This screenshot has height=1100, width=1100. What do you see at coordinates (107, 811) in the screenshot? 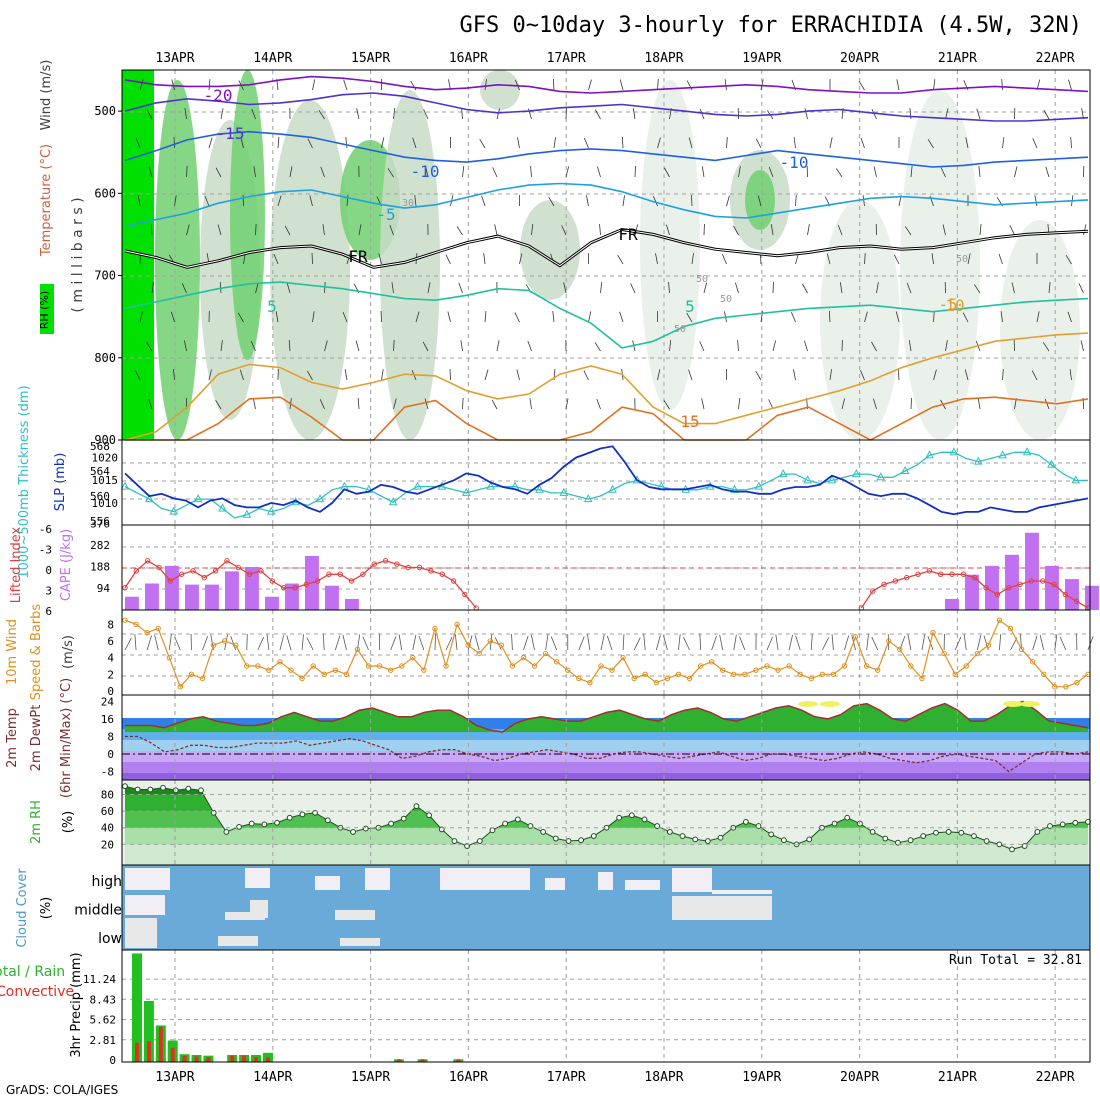
I see `y-tick-label: 60` at bounding box center [107, 811].